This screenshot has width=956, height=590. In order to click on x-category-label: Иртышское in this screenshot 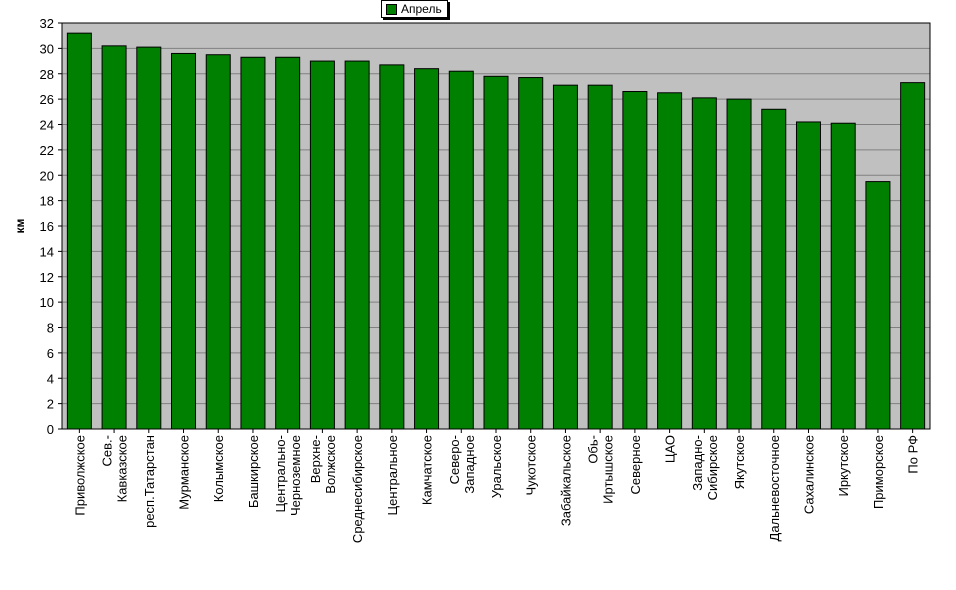, I will do `click(608, 469)`.